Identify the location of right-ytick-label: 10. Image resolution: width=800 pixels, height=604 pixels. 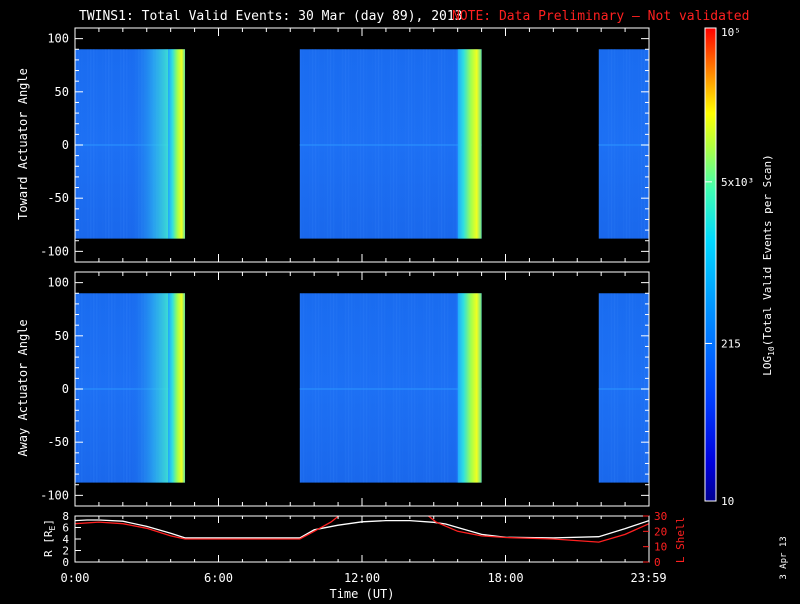
(660, 547).